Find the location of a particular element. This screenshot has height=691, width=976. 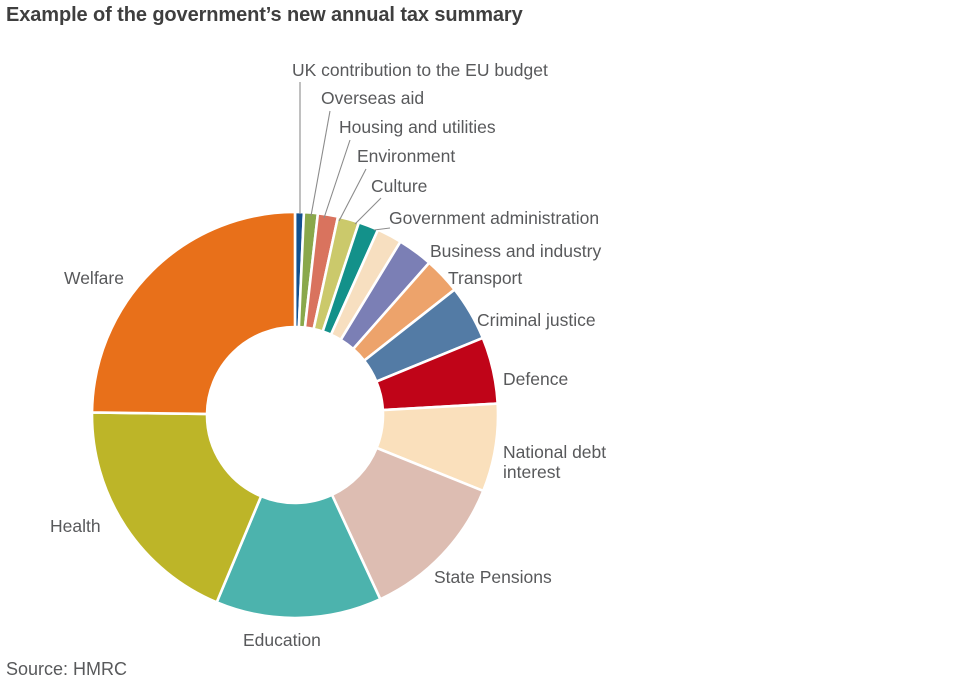

slice-label-education: Education is located at coordinates (282, 640).